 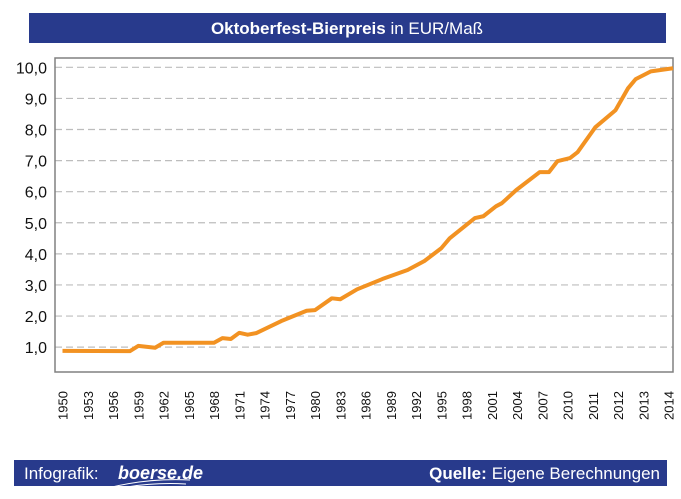 I want to click on x-tick-label: 2001, so click(x=492, y=405).